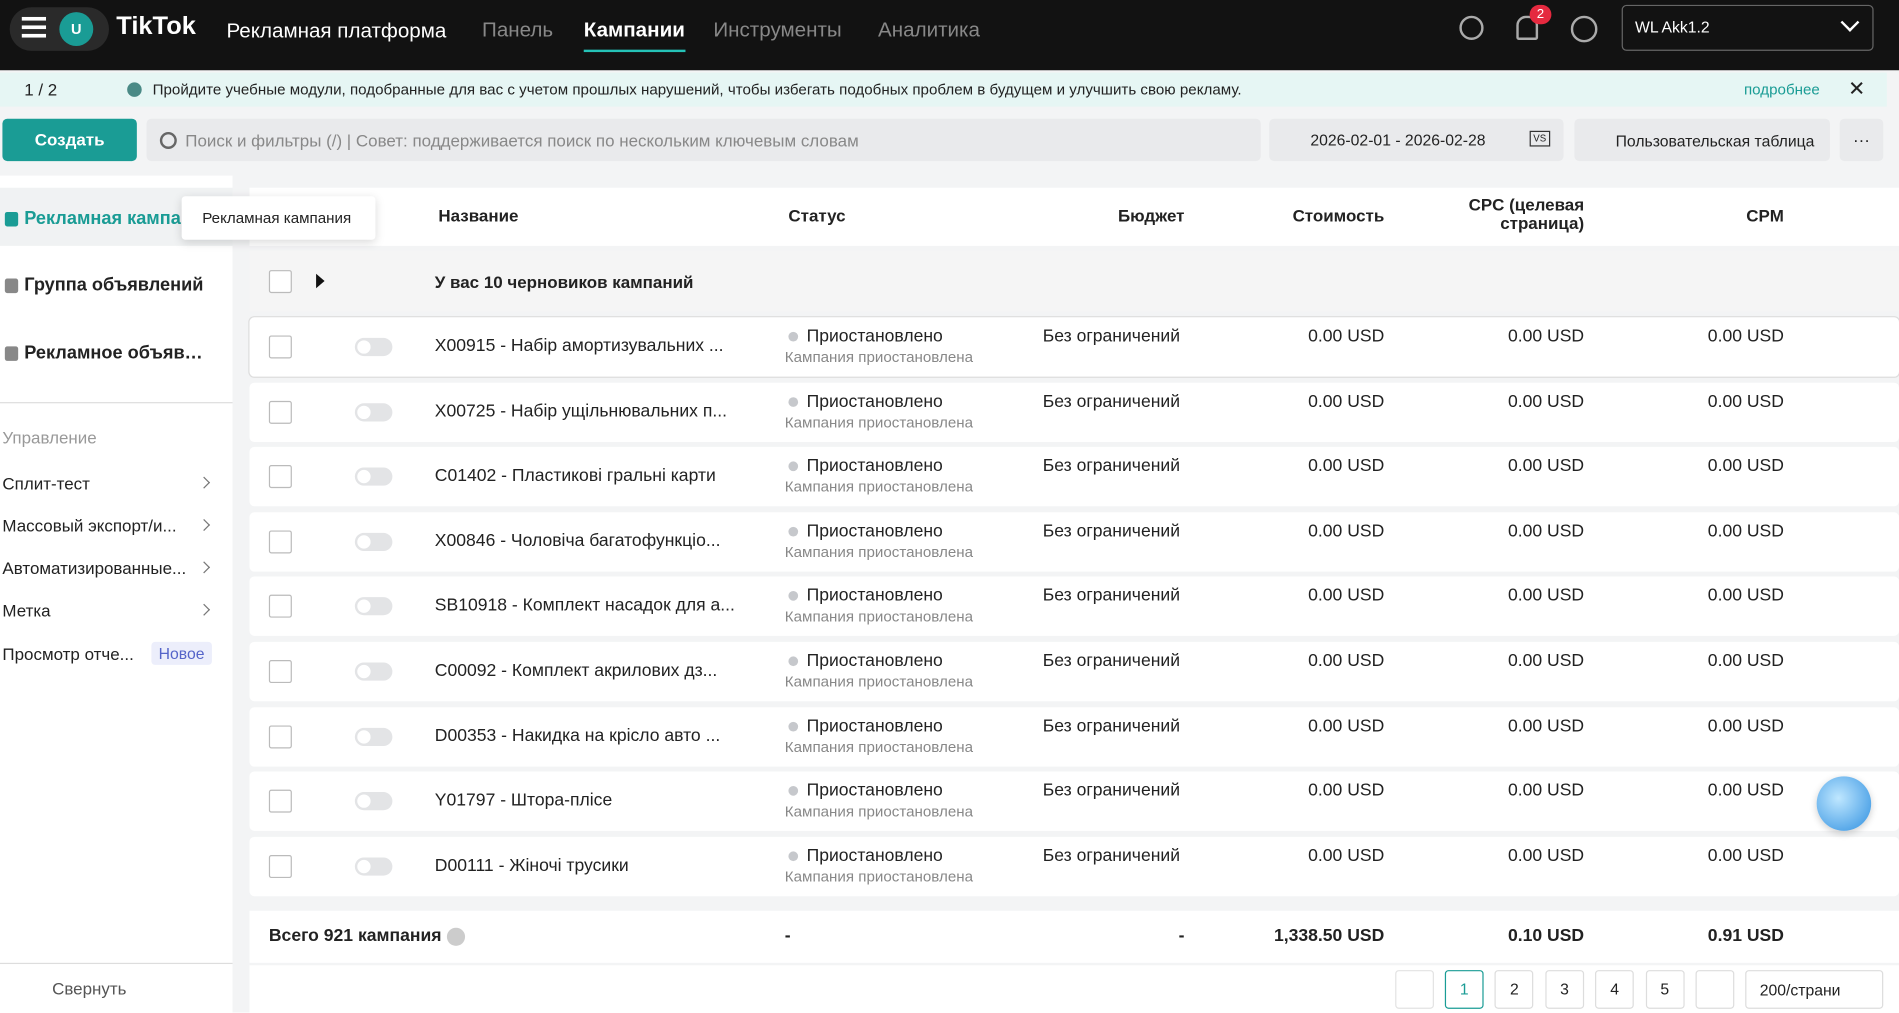  Describe the element at coordinates (1527, 27) in the screenshot. I see `bell-icon` at that location.